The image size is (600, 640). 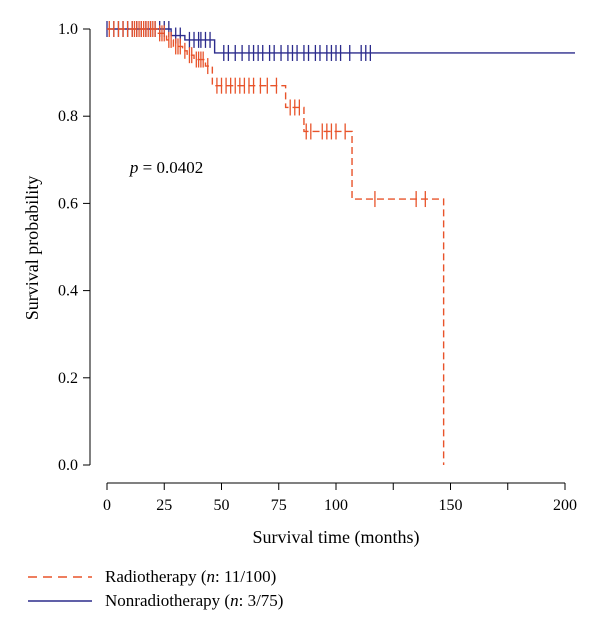 What do you see at coordinates (190, 576) in the screenshot?
I see `radiotherapy-legend-label: Radiotherapy (n: 11/100)` at bounding box center [190, 576].